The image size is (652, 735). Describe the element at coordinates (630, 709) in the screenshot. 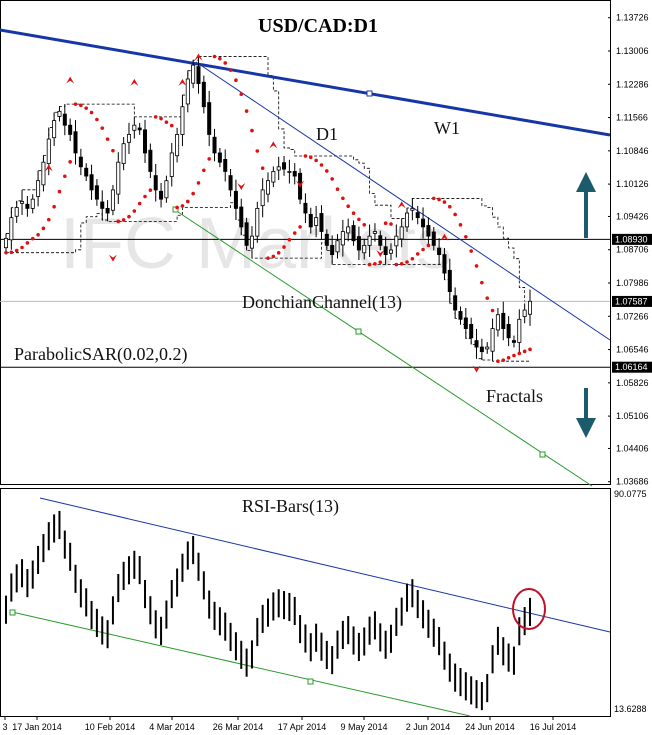

I see `rsi-tick-bottom: 13.6288` at that location.